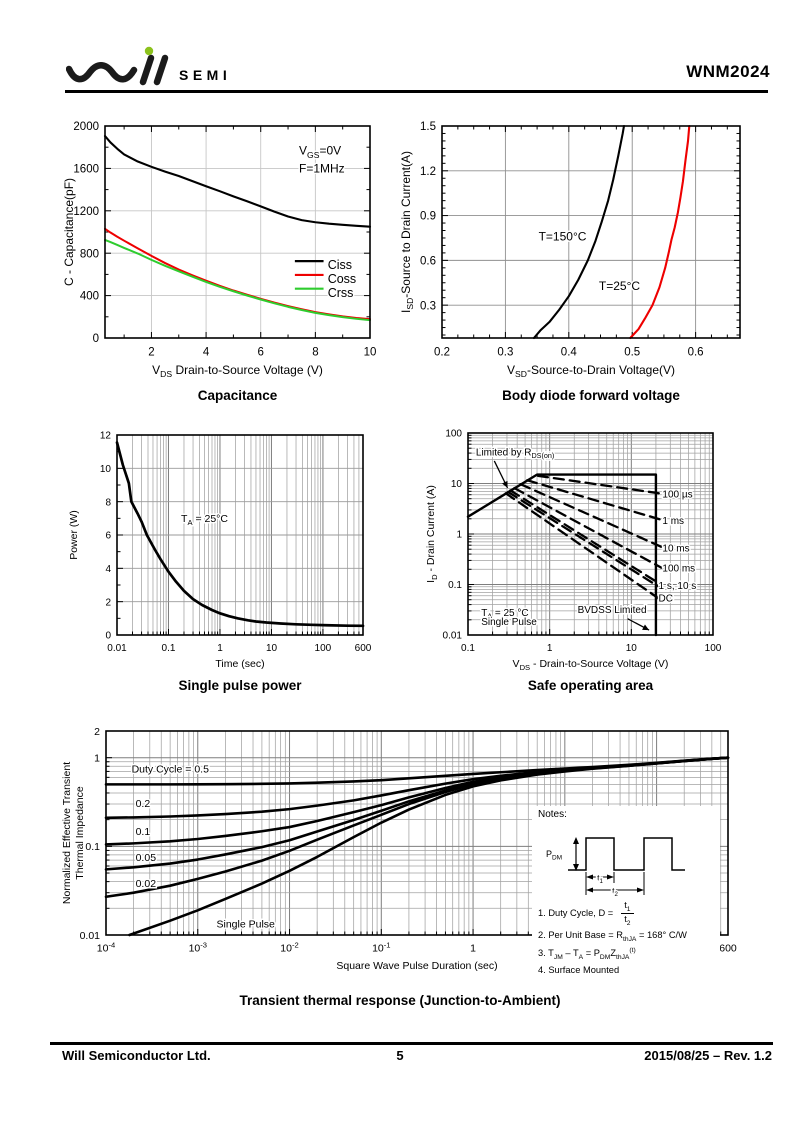 This screenshot has height=1132, width=800. I want to click on tick-labels: 2 4 6 8 10 0 400 800 1200 1600 2000, so click(224, 239).